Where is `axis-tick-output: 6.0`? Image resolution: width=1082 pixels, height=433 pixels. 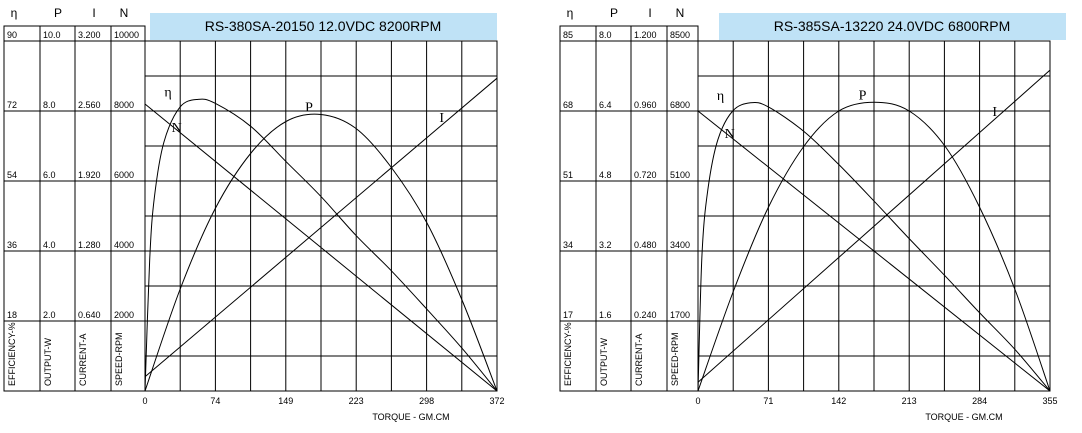
axis-tick-output: 6.0 is located at coordinates (49, 175).